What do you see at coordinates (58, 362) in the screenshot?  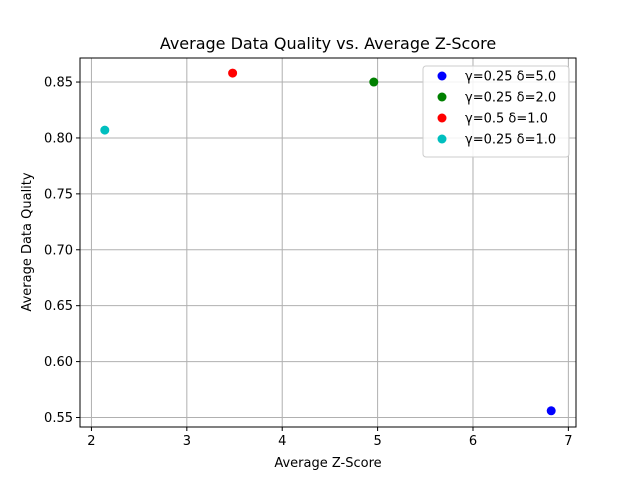 I see `y-tick-label: 0.60` at bounding box center [58, 362].